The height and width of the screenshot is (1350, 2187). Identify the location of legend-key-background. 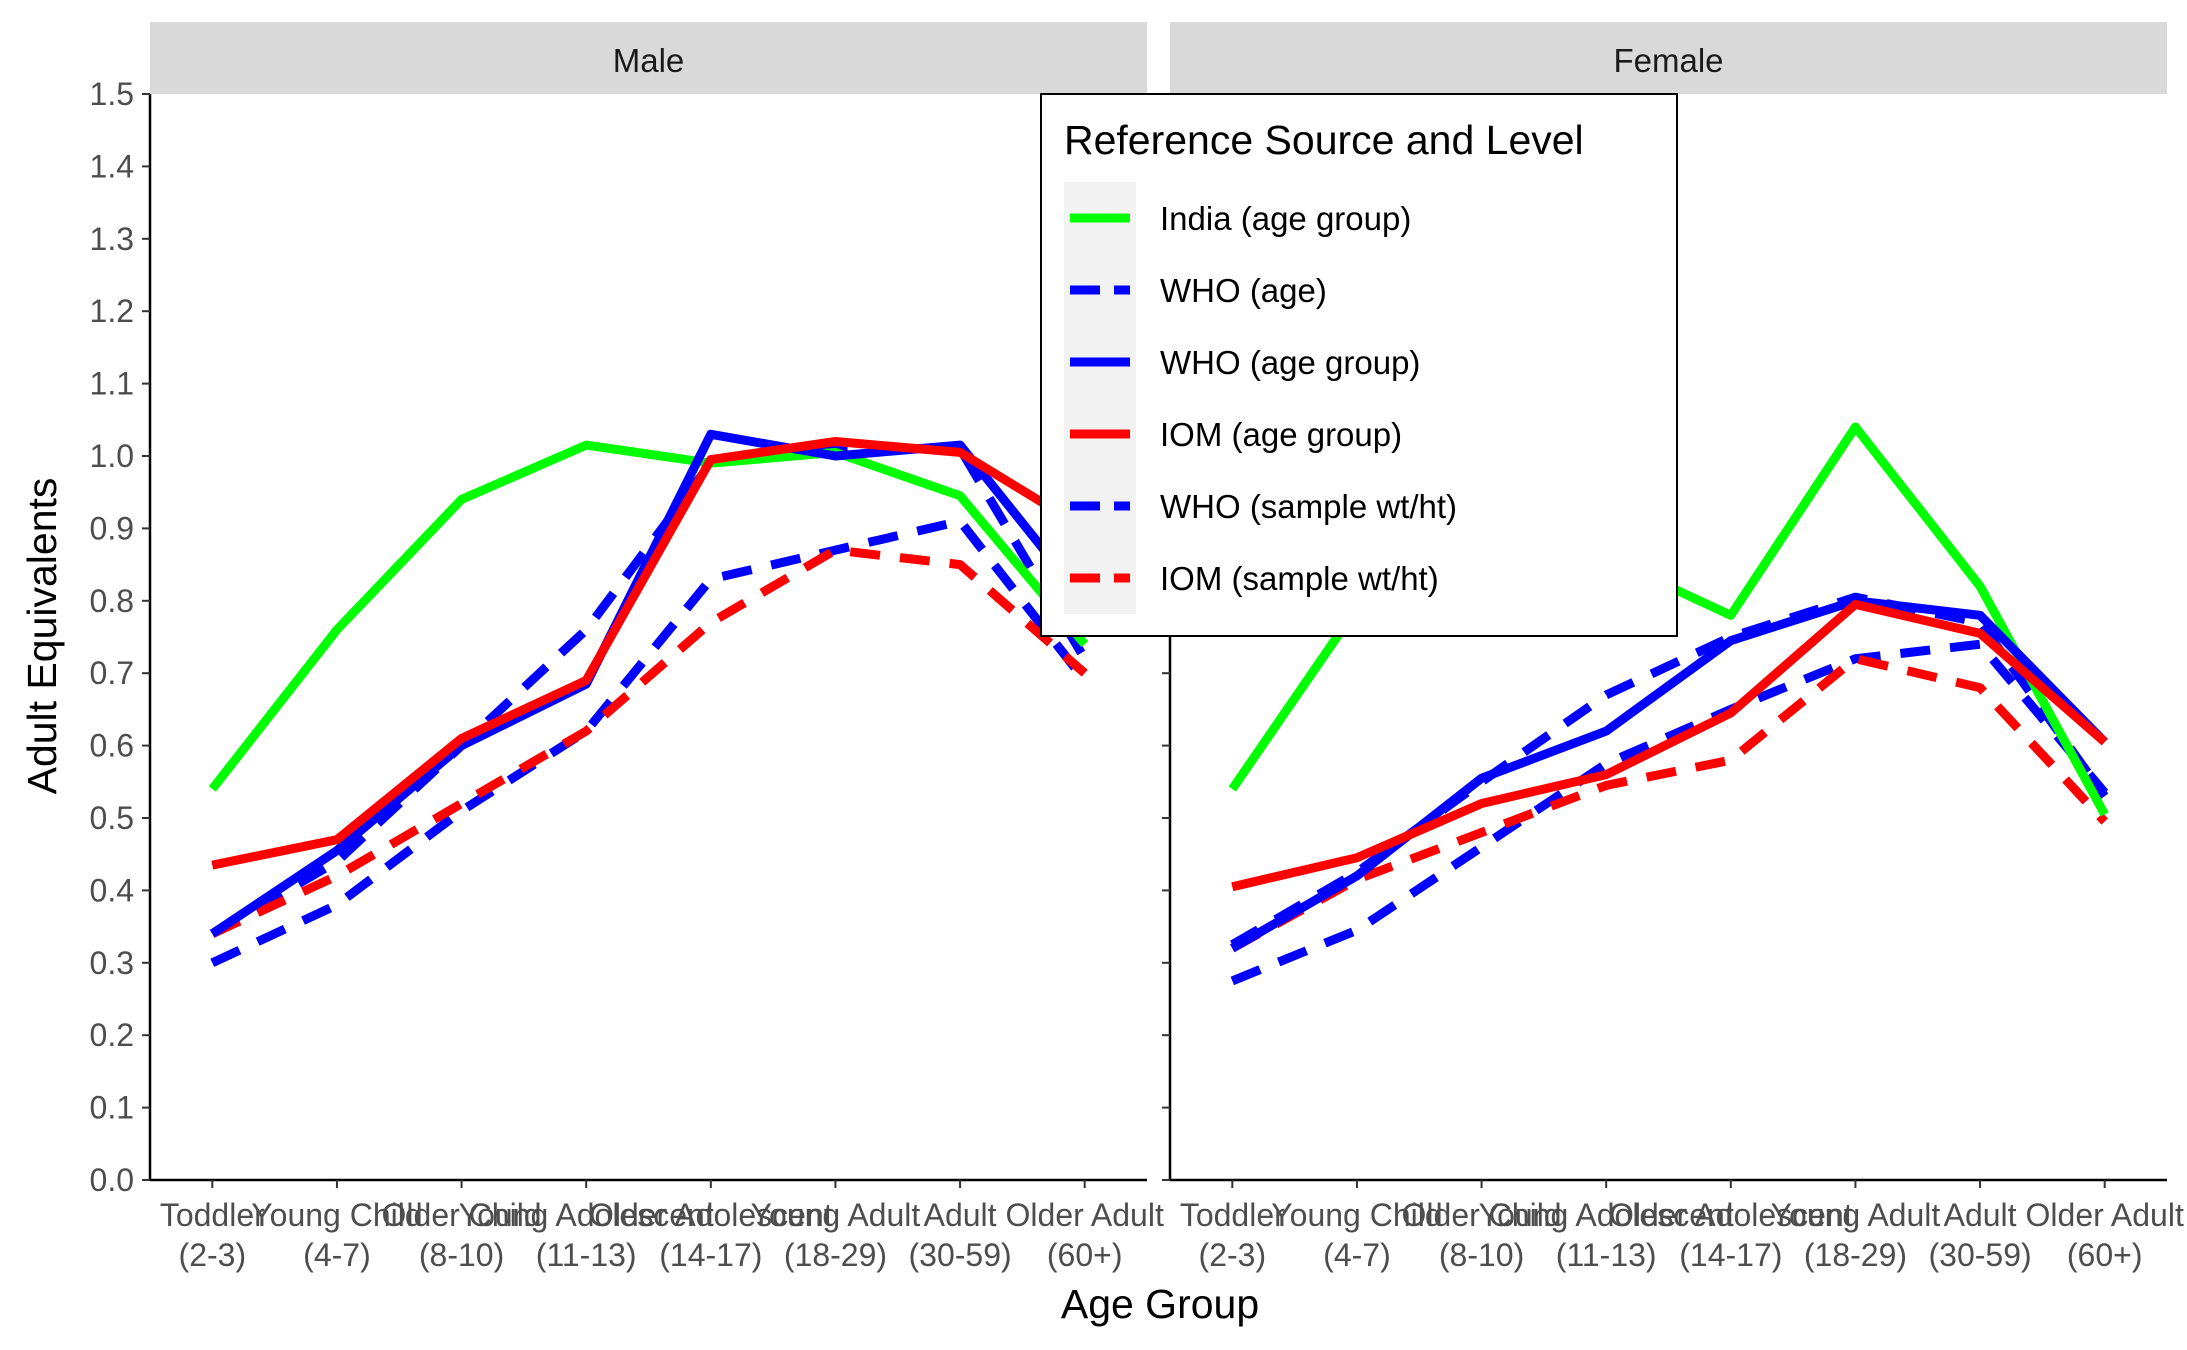
(1100, 398).